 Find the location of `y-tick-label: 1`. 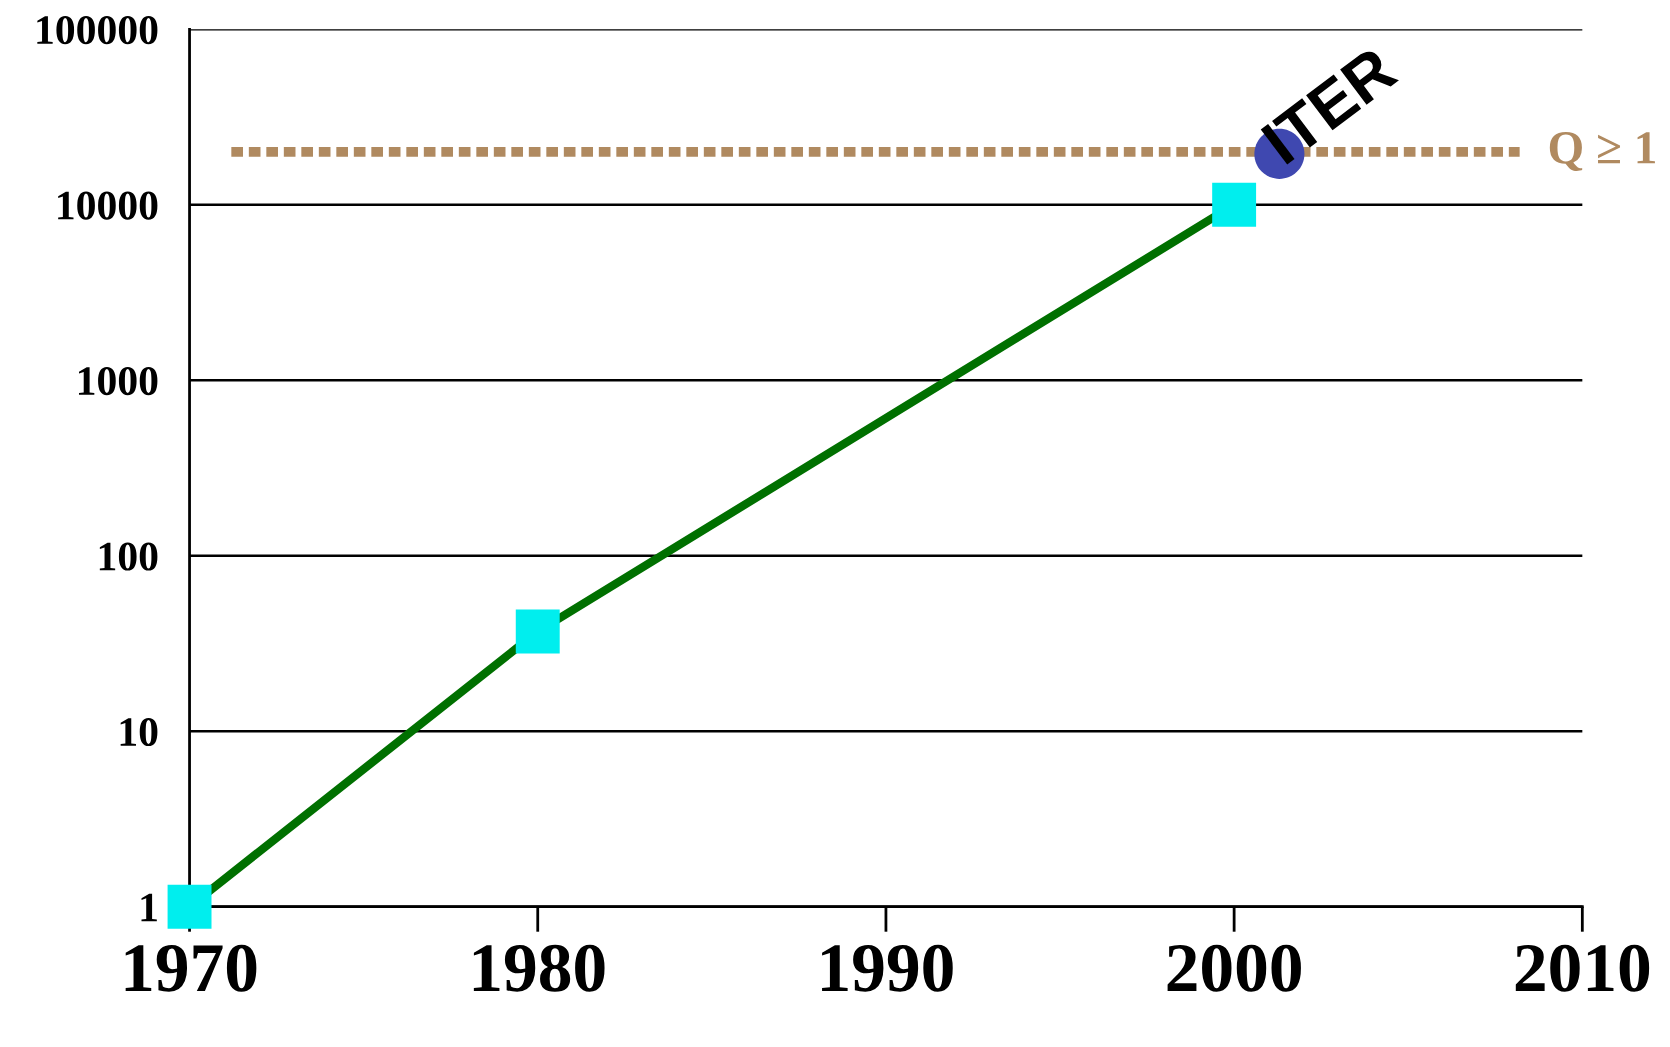

y-tick-label: 1 is located at coordinates (149, 907).